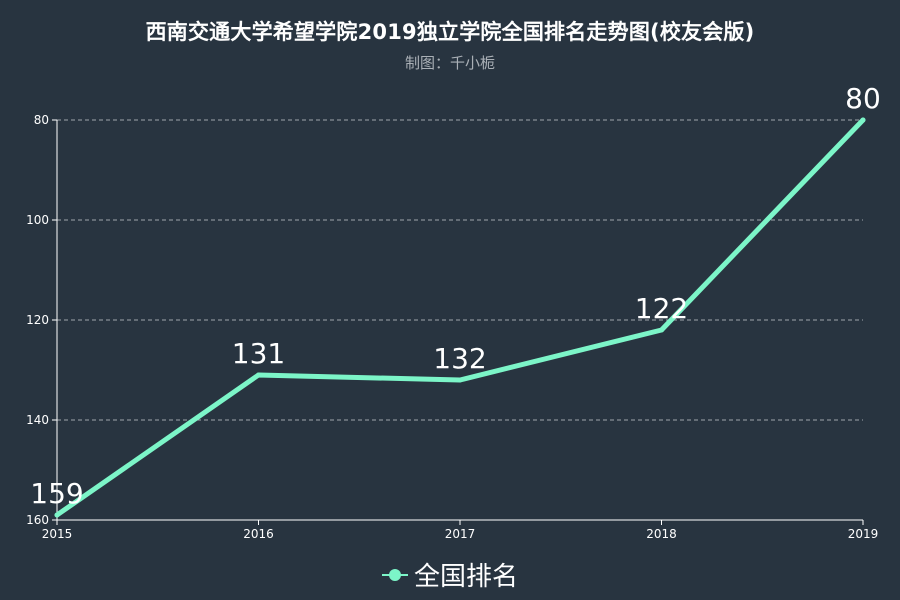  What do you see at coordinates (57, 534) in the screenshot?
I see `x-tick-label-2015: 2015` at bounding box center [57, 534].